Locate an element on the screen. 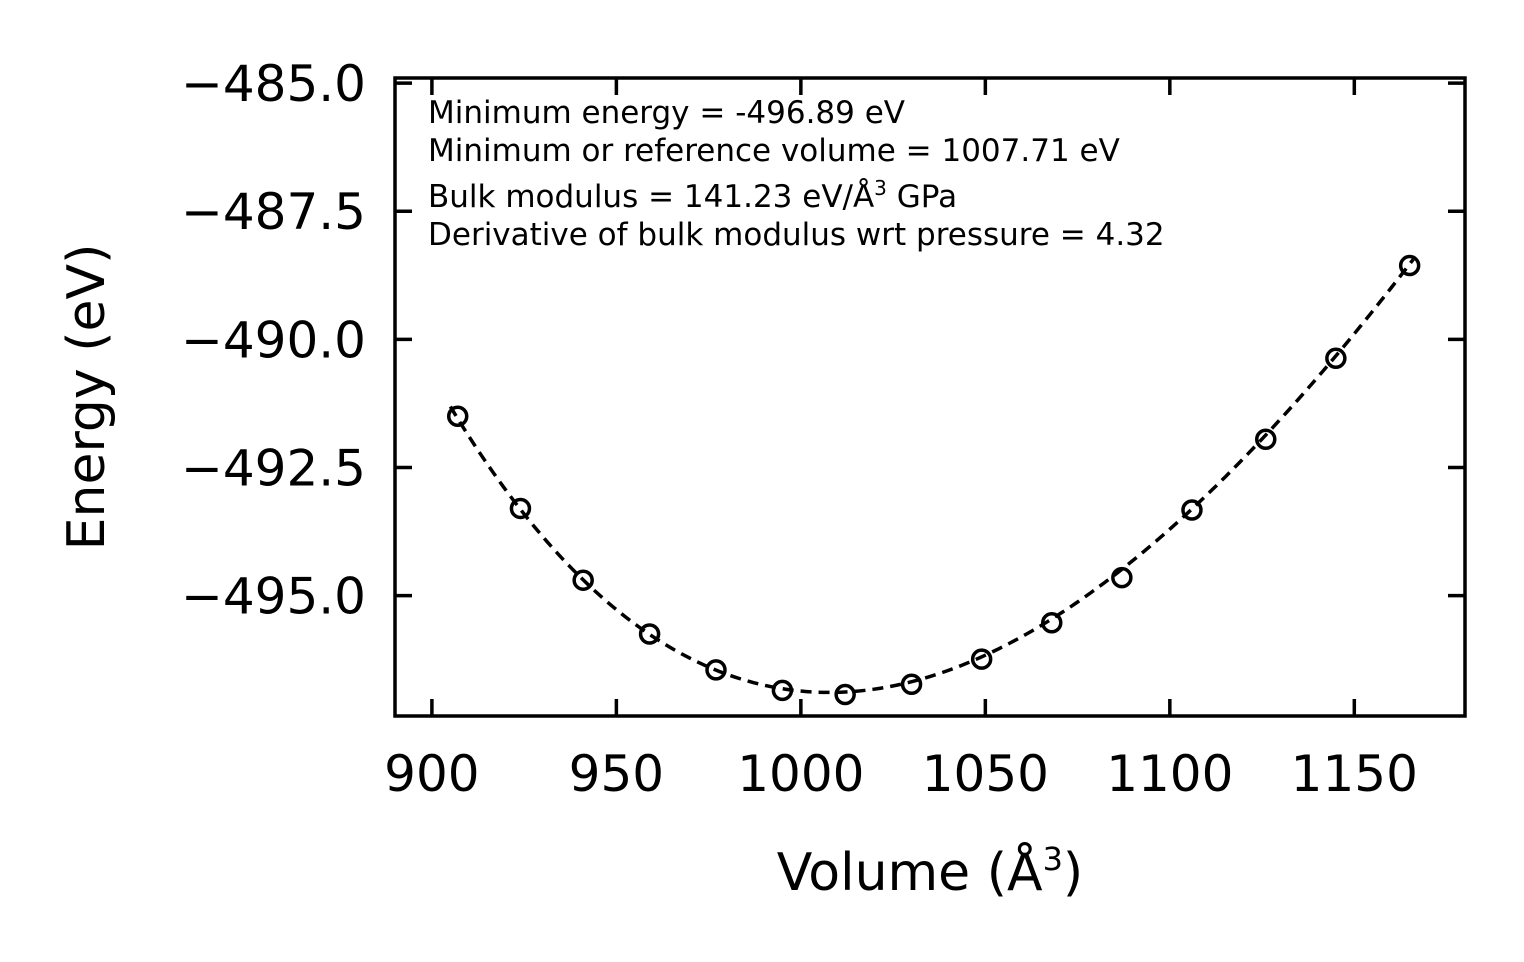 The width and height of the screenshot is (1524, 962). x-tick-label: 1150 is located at coordinates (1354, 774).